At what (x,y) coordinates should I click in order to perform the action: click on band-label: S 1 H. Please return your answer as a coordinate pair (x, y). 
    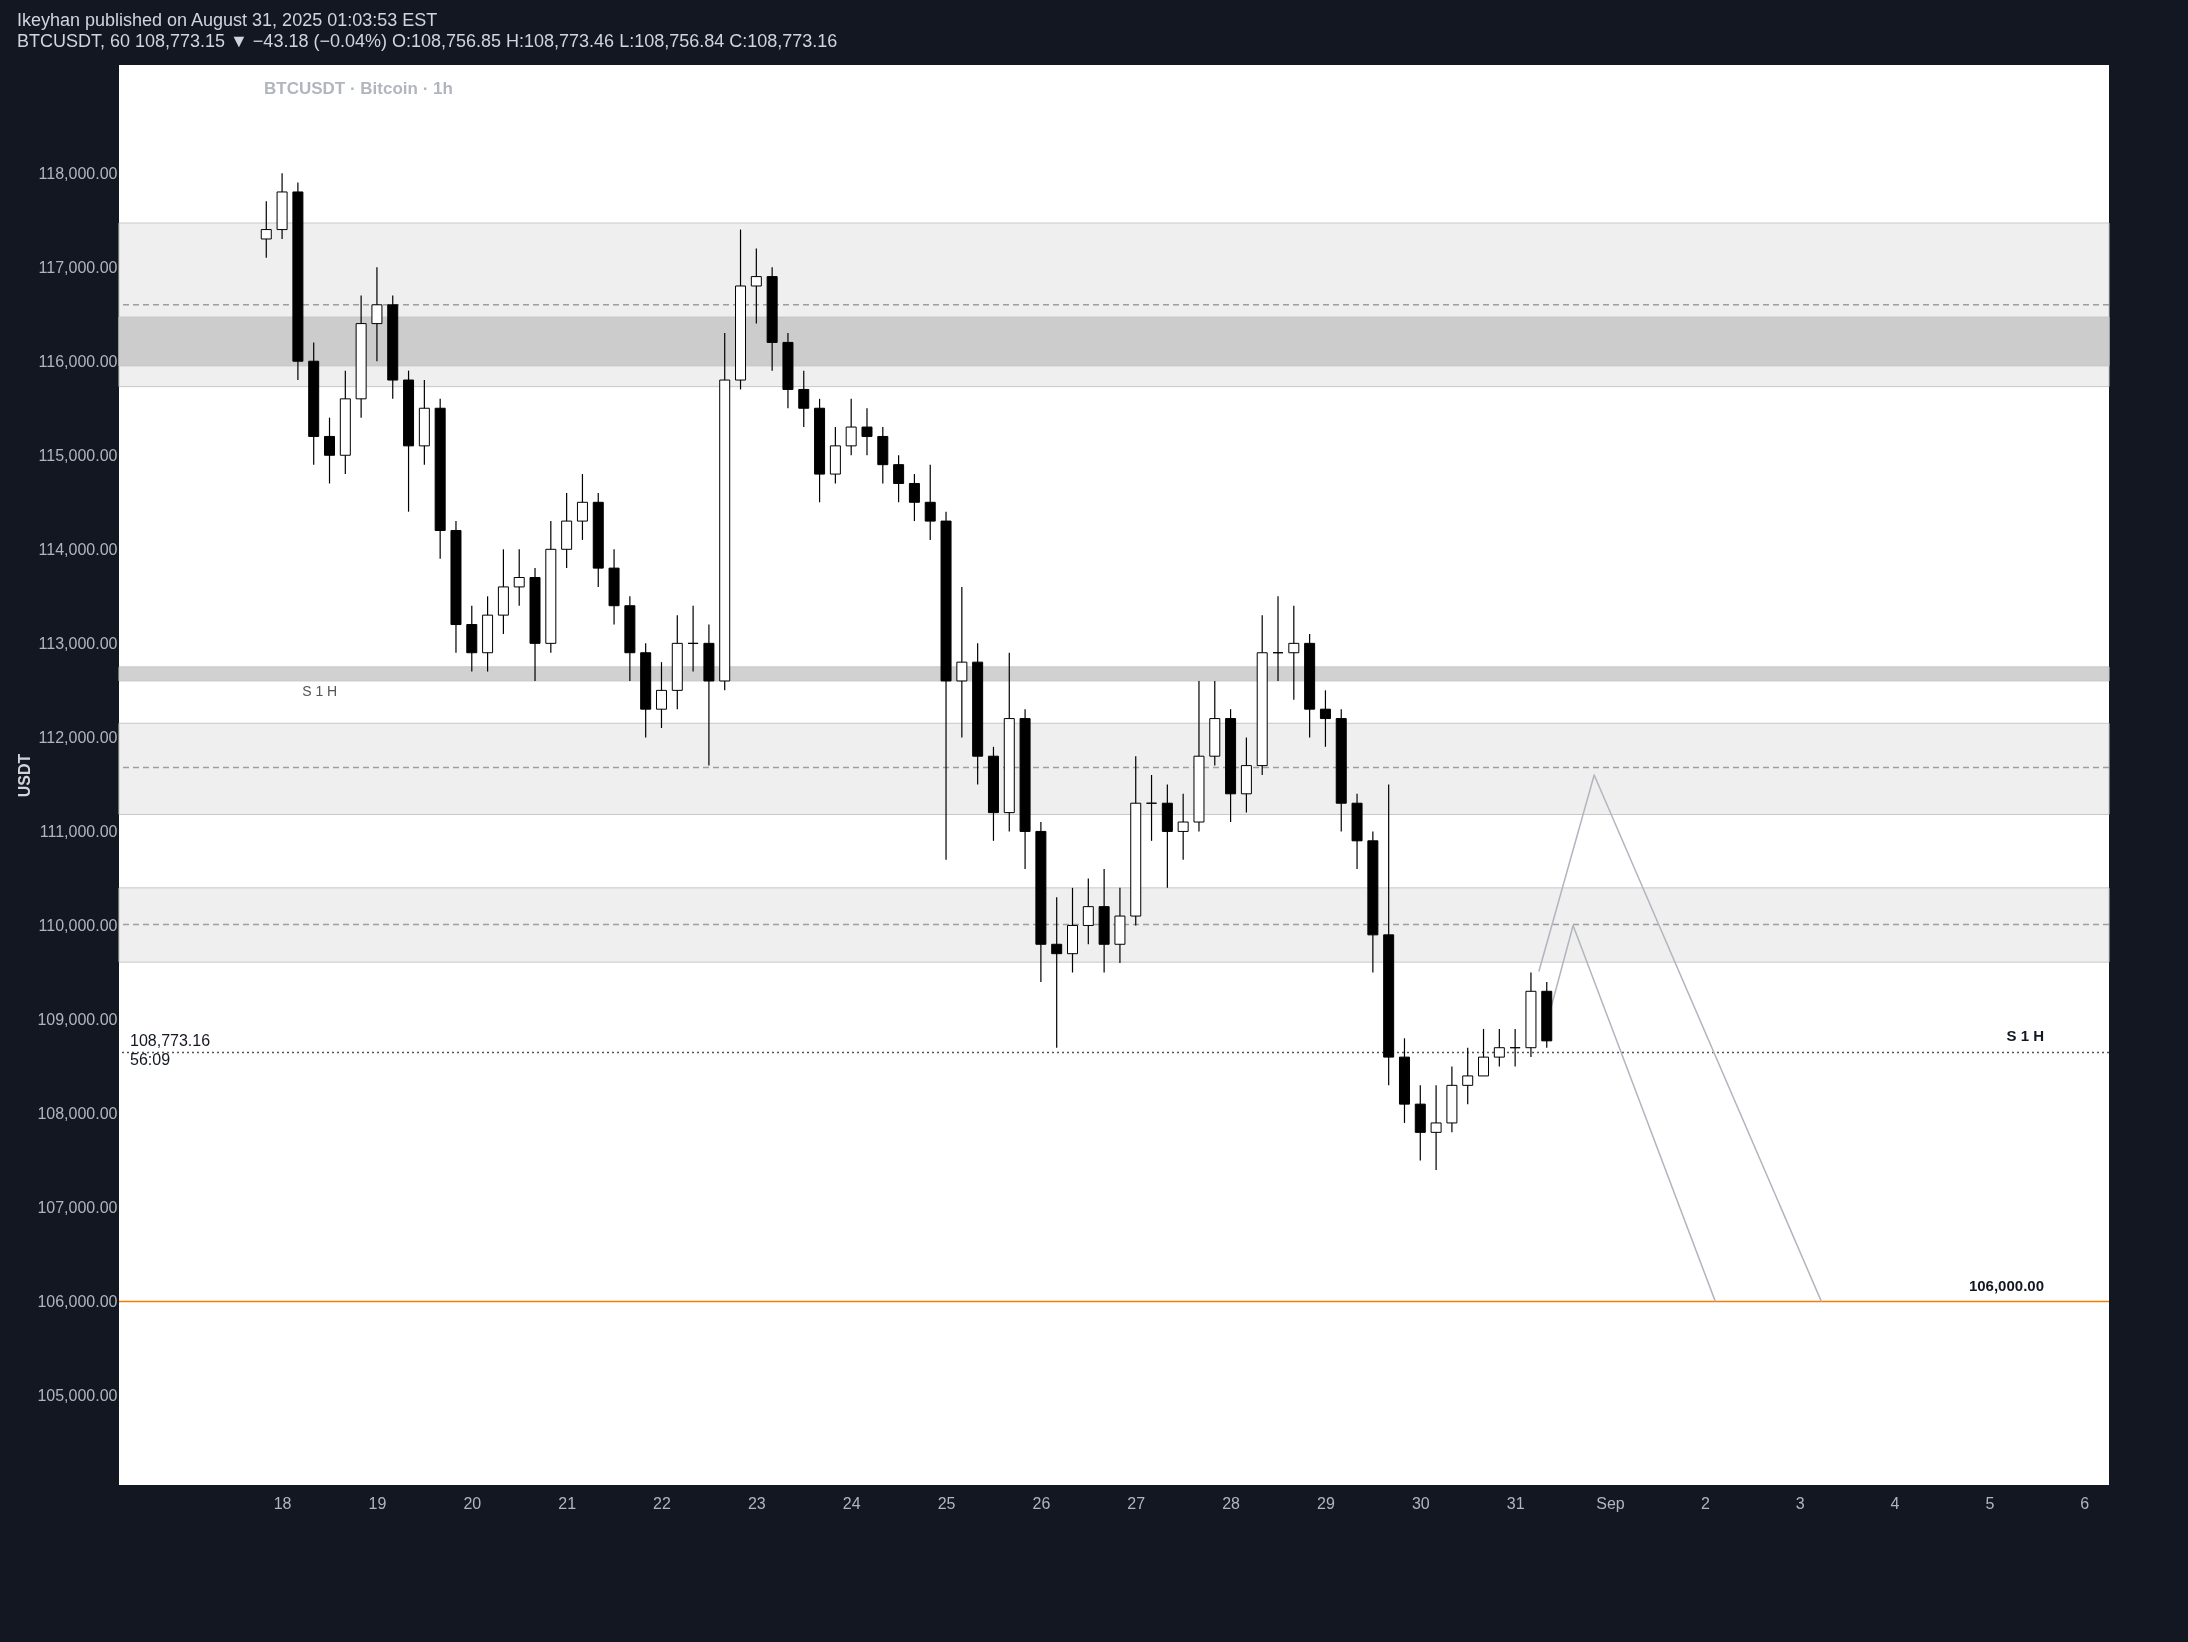
    Looking at the image, I should click on (320, 690).